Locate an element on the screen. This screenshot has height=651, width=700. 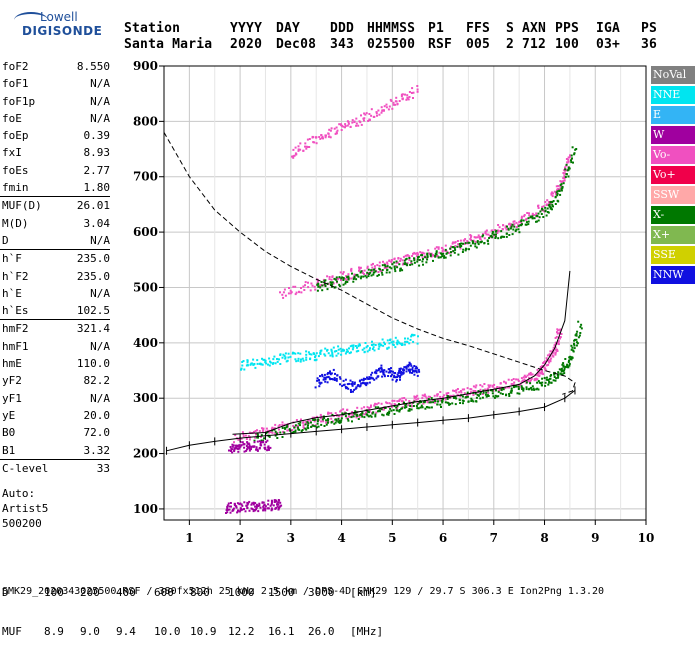
param-name: foF1 is located at coordinates (15, 84).